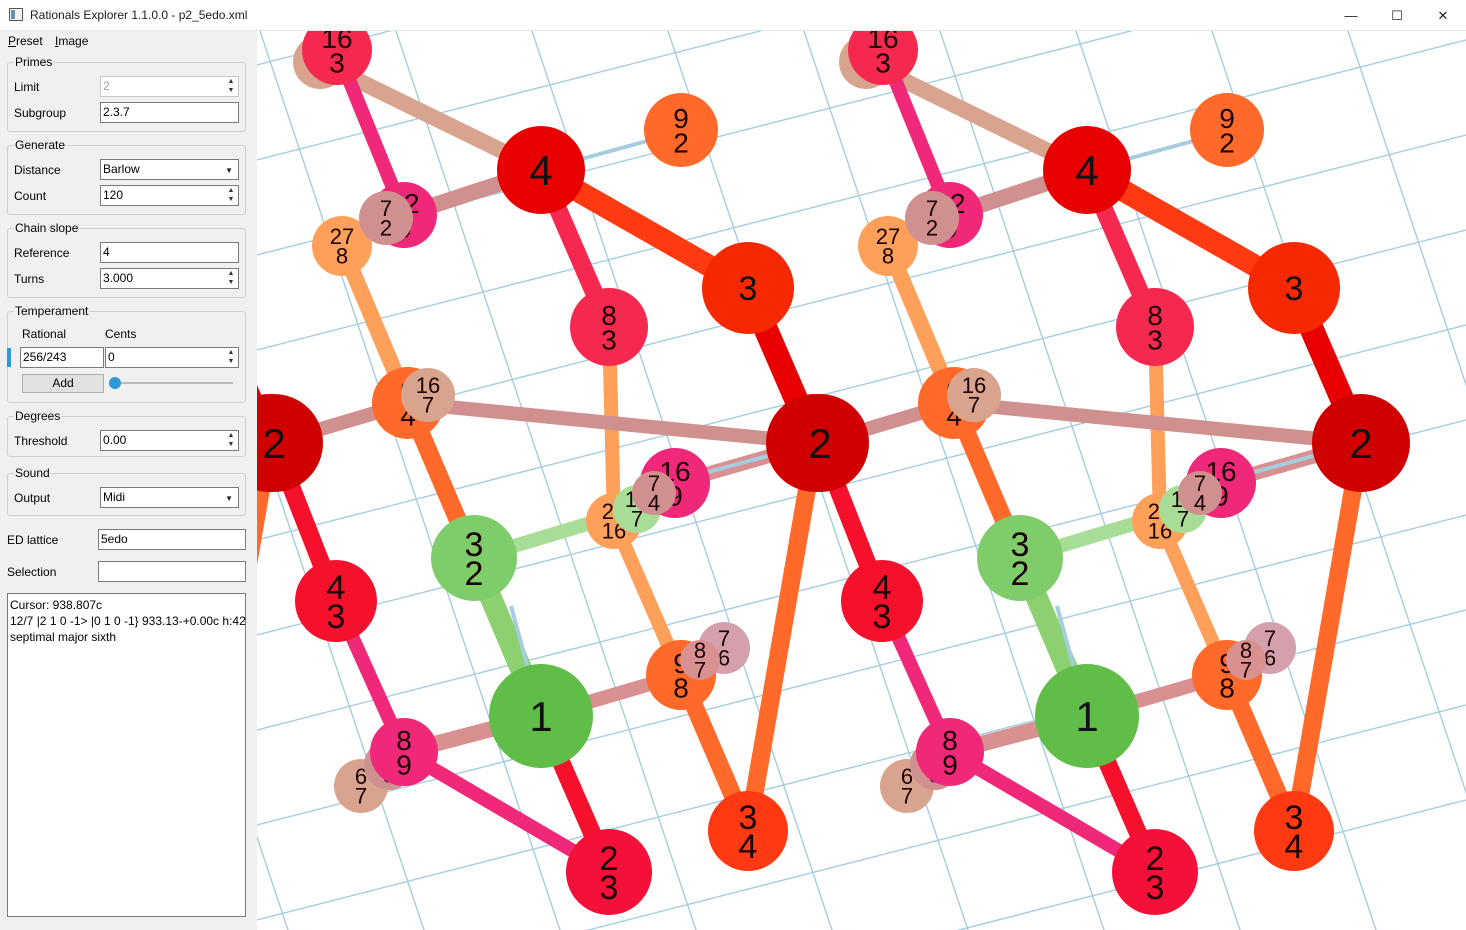  Describe the element at coordinates (231, 86) in the screenshot. I see `limit-spin: ▲ ▼` at that location.